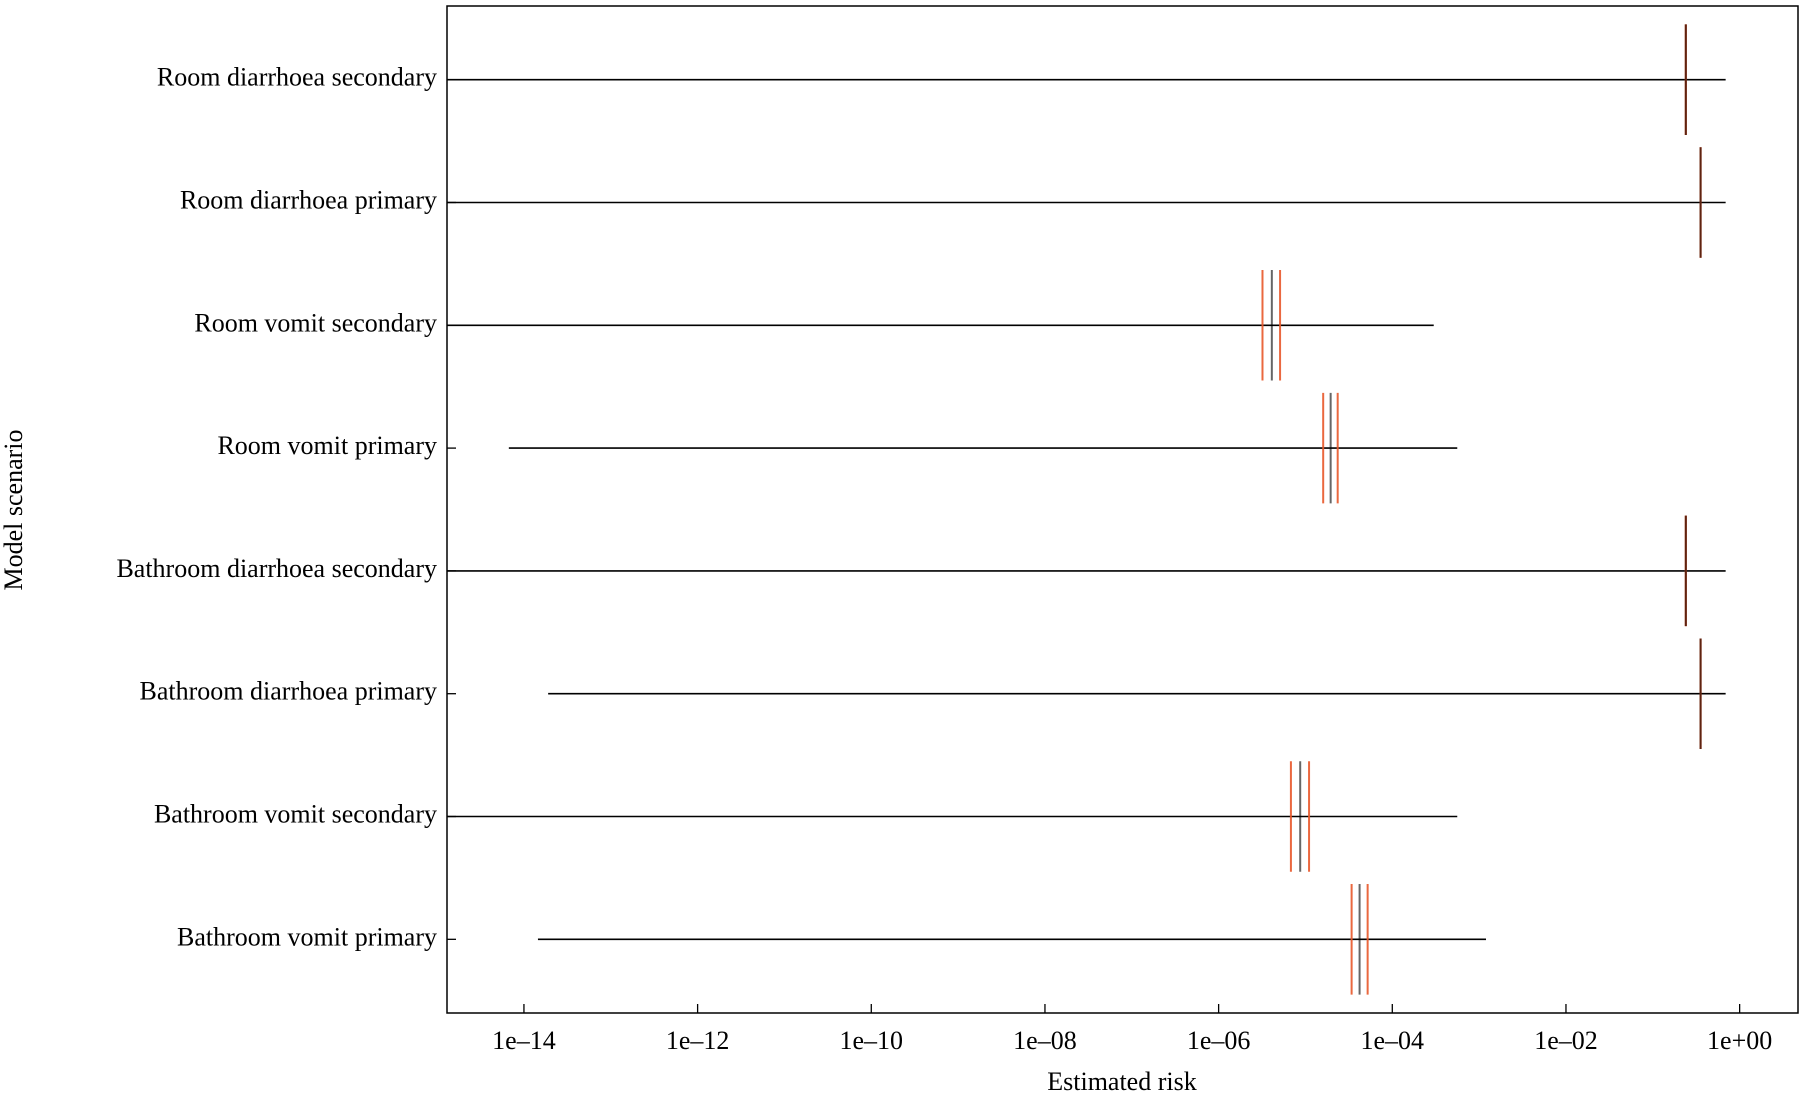 This screenshot has height=1100, width=1800. Describe the element at coordinates (698, 1040) in the screenshot. I see `x-tick-label: 1e–12` at that location.